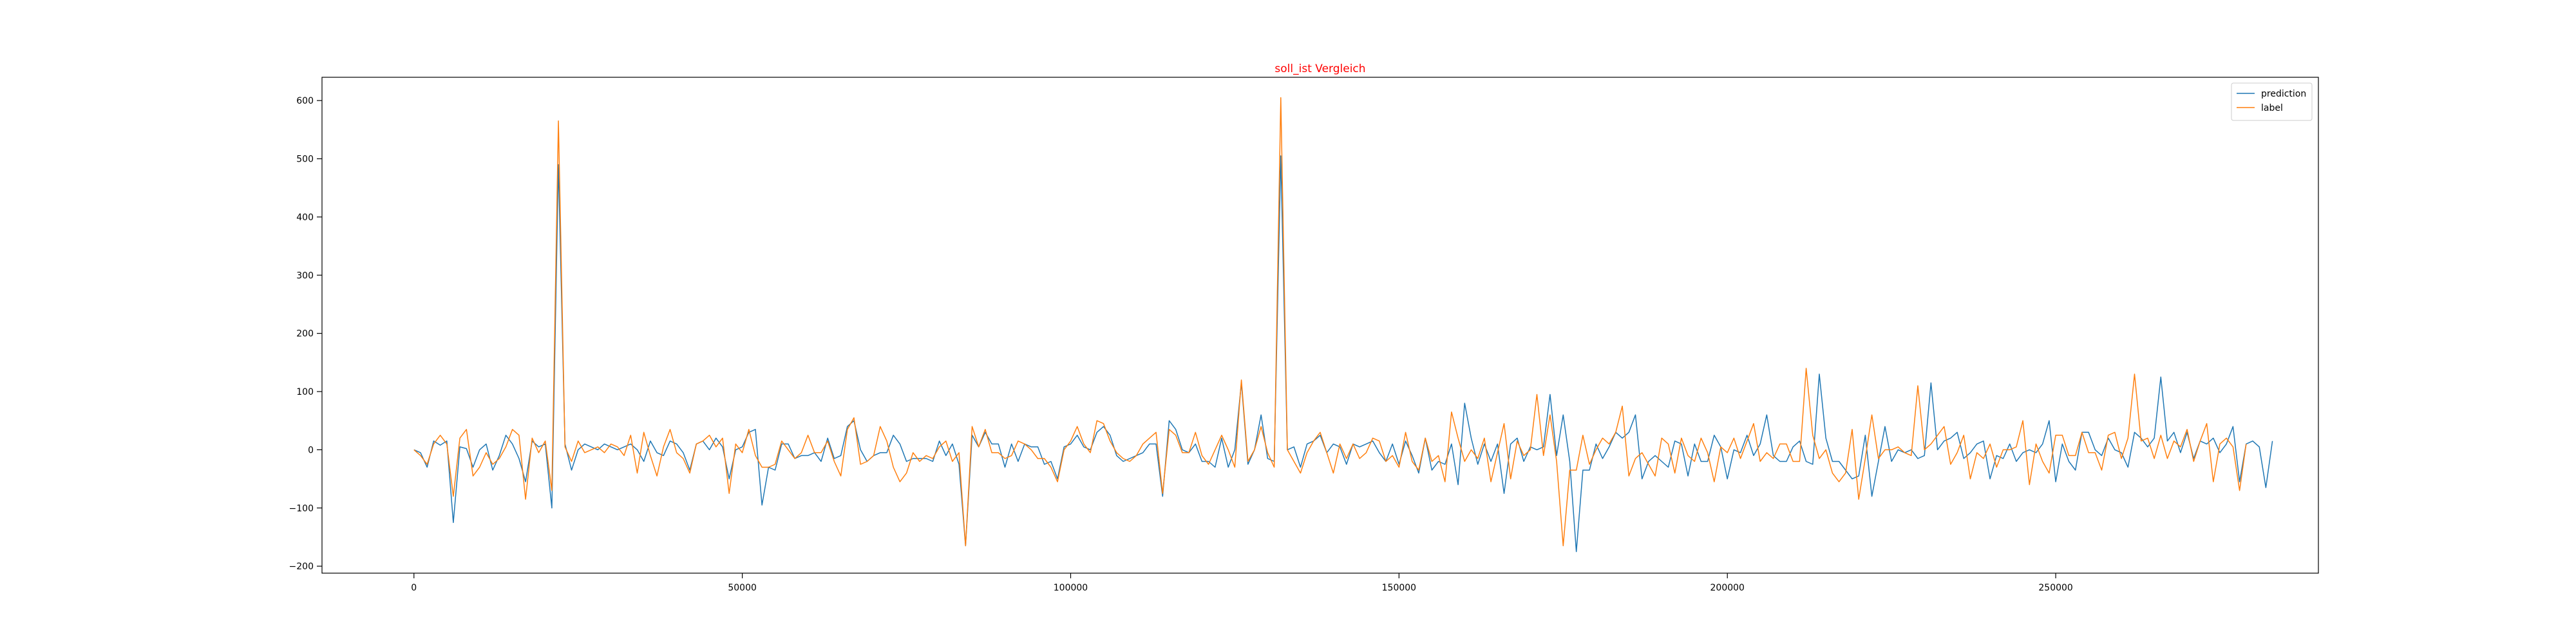 This screenshot has height=644, width=2576. Describe the element at coordinates (1319, 68) in the screenshot. I see `chart-title: soll_ist Vergleich` at that location.